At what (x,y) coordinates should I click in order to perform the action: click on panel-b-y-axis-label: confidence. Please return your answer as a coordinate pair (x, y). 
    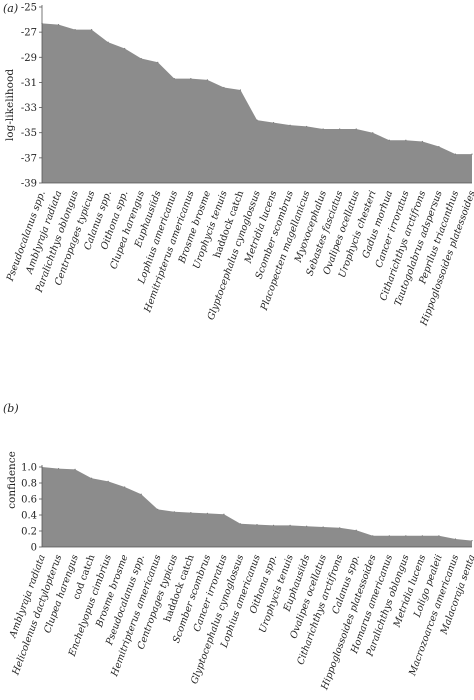
    Looking at the image, I should click on (12, 480).